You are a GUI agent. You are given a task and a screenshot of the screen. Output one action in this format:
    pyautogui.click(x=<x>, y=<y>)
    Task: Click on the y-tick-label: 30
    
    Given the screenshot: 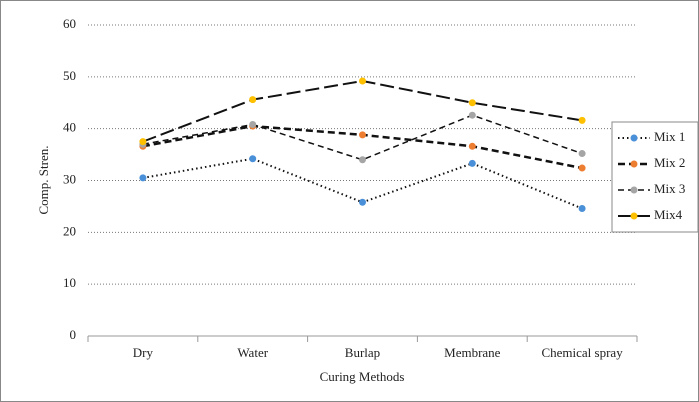 What is the action you would take?
    pyautogui.click(x=69, y=178)
    